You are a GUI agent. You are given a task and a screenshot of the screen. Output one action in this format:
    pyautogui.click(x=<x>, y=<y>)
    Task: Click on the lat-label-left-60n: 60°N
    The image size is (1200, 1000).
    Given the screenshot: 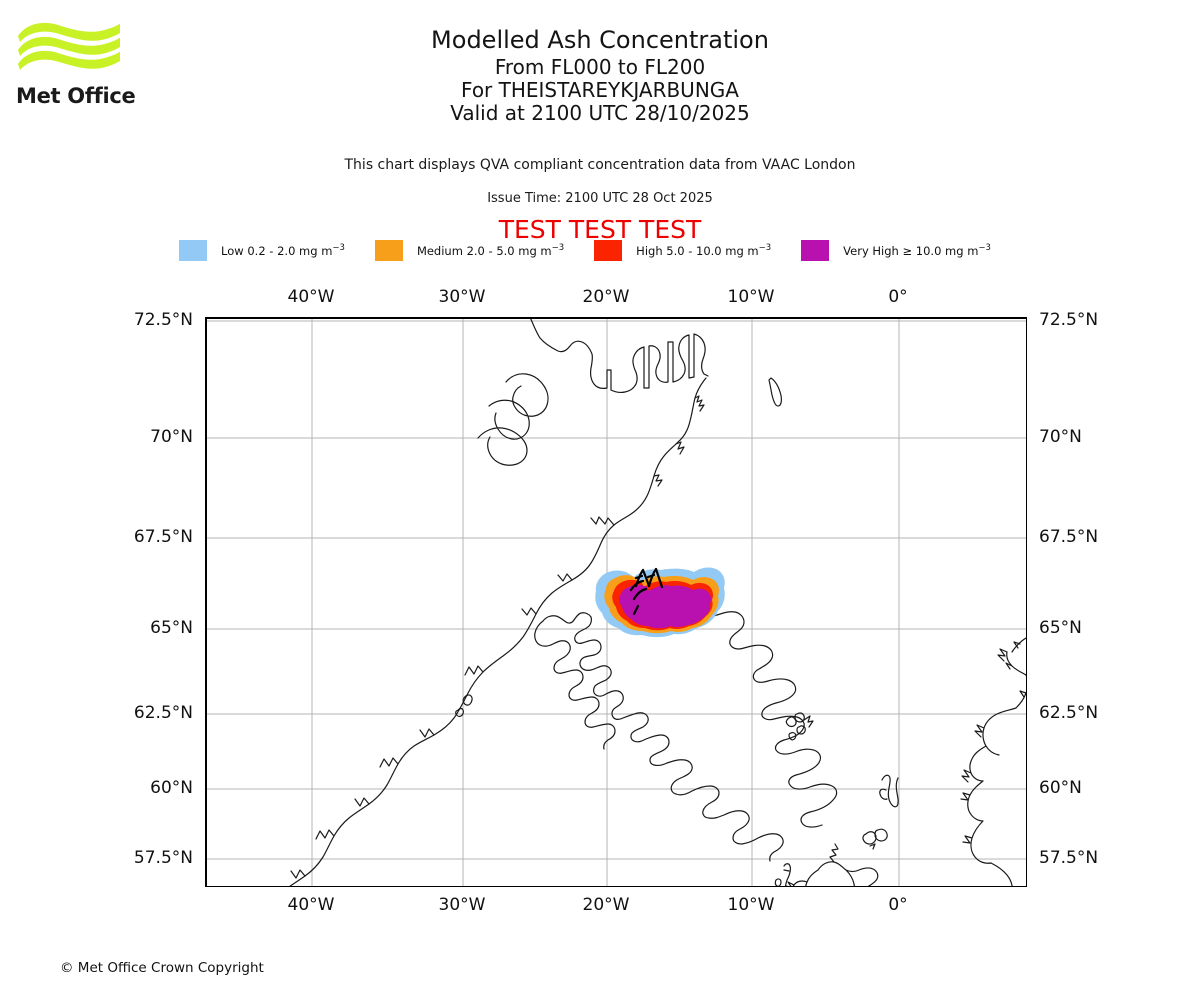 What is the action you would take?
    pyautogui.click(x=171, y=788)
    